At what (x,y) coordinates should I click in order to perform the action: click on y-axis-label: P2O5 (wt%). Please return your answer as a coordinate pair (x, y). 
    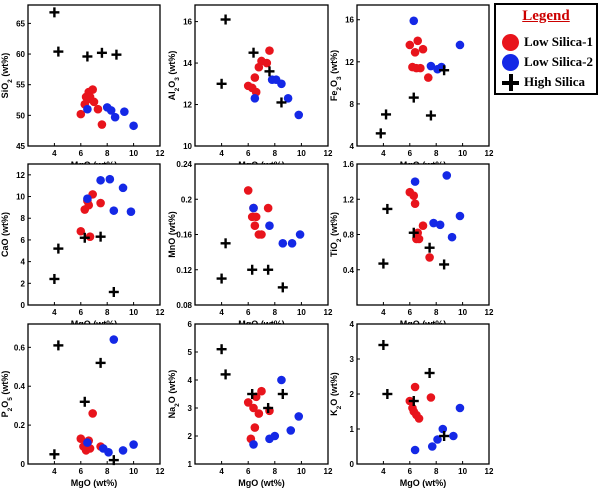
    Looking at the image, I should click on (7, 394).